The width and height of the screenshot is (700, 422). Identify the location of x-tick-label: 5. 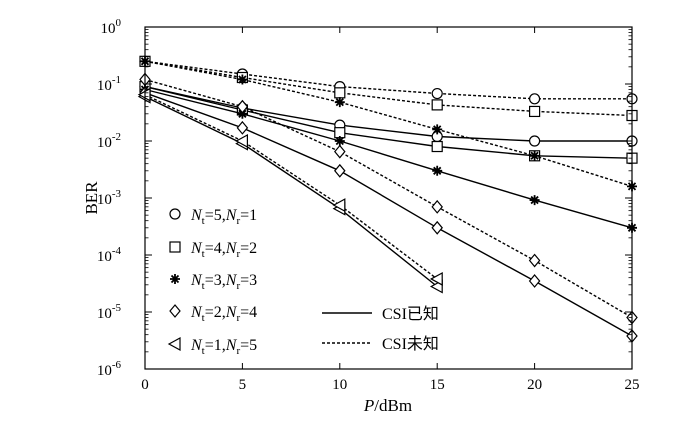
(243, 385).